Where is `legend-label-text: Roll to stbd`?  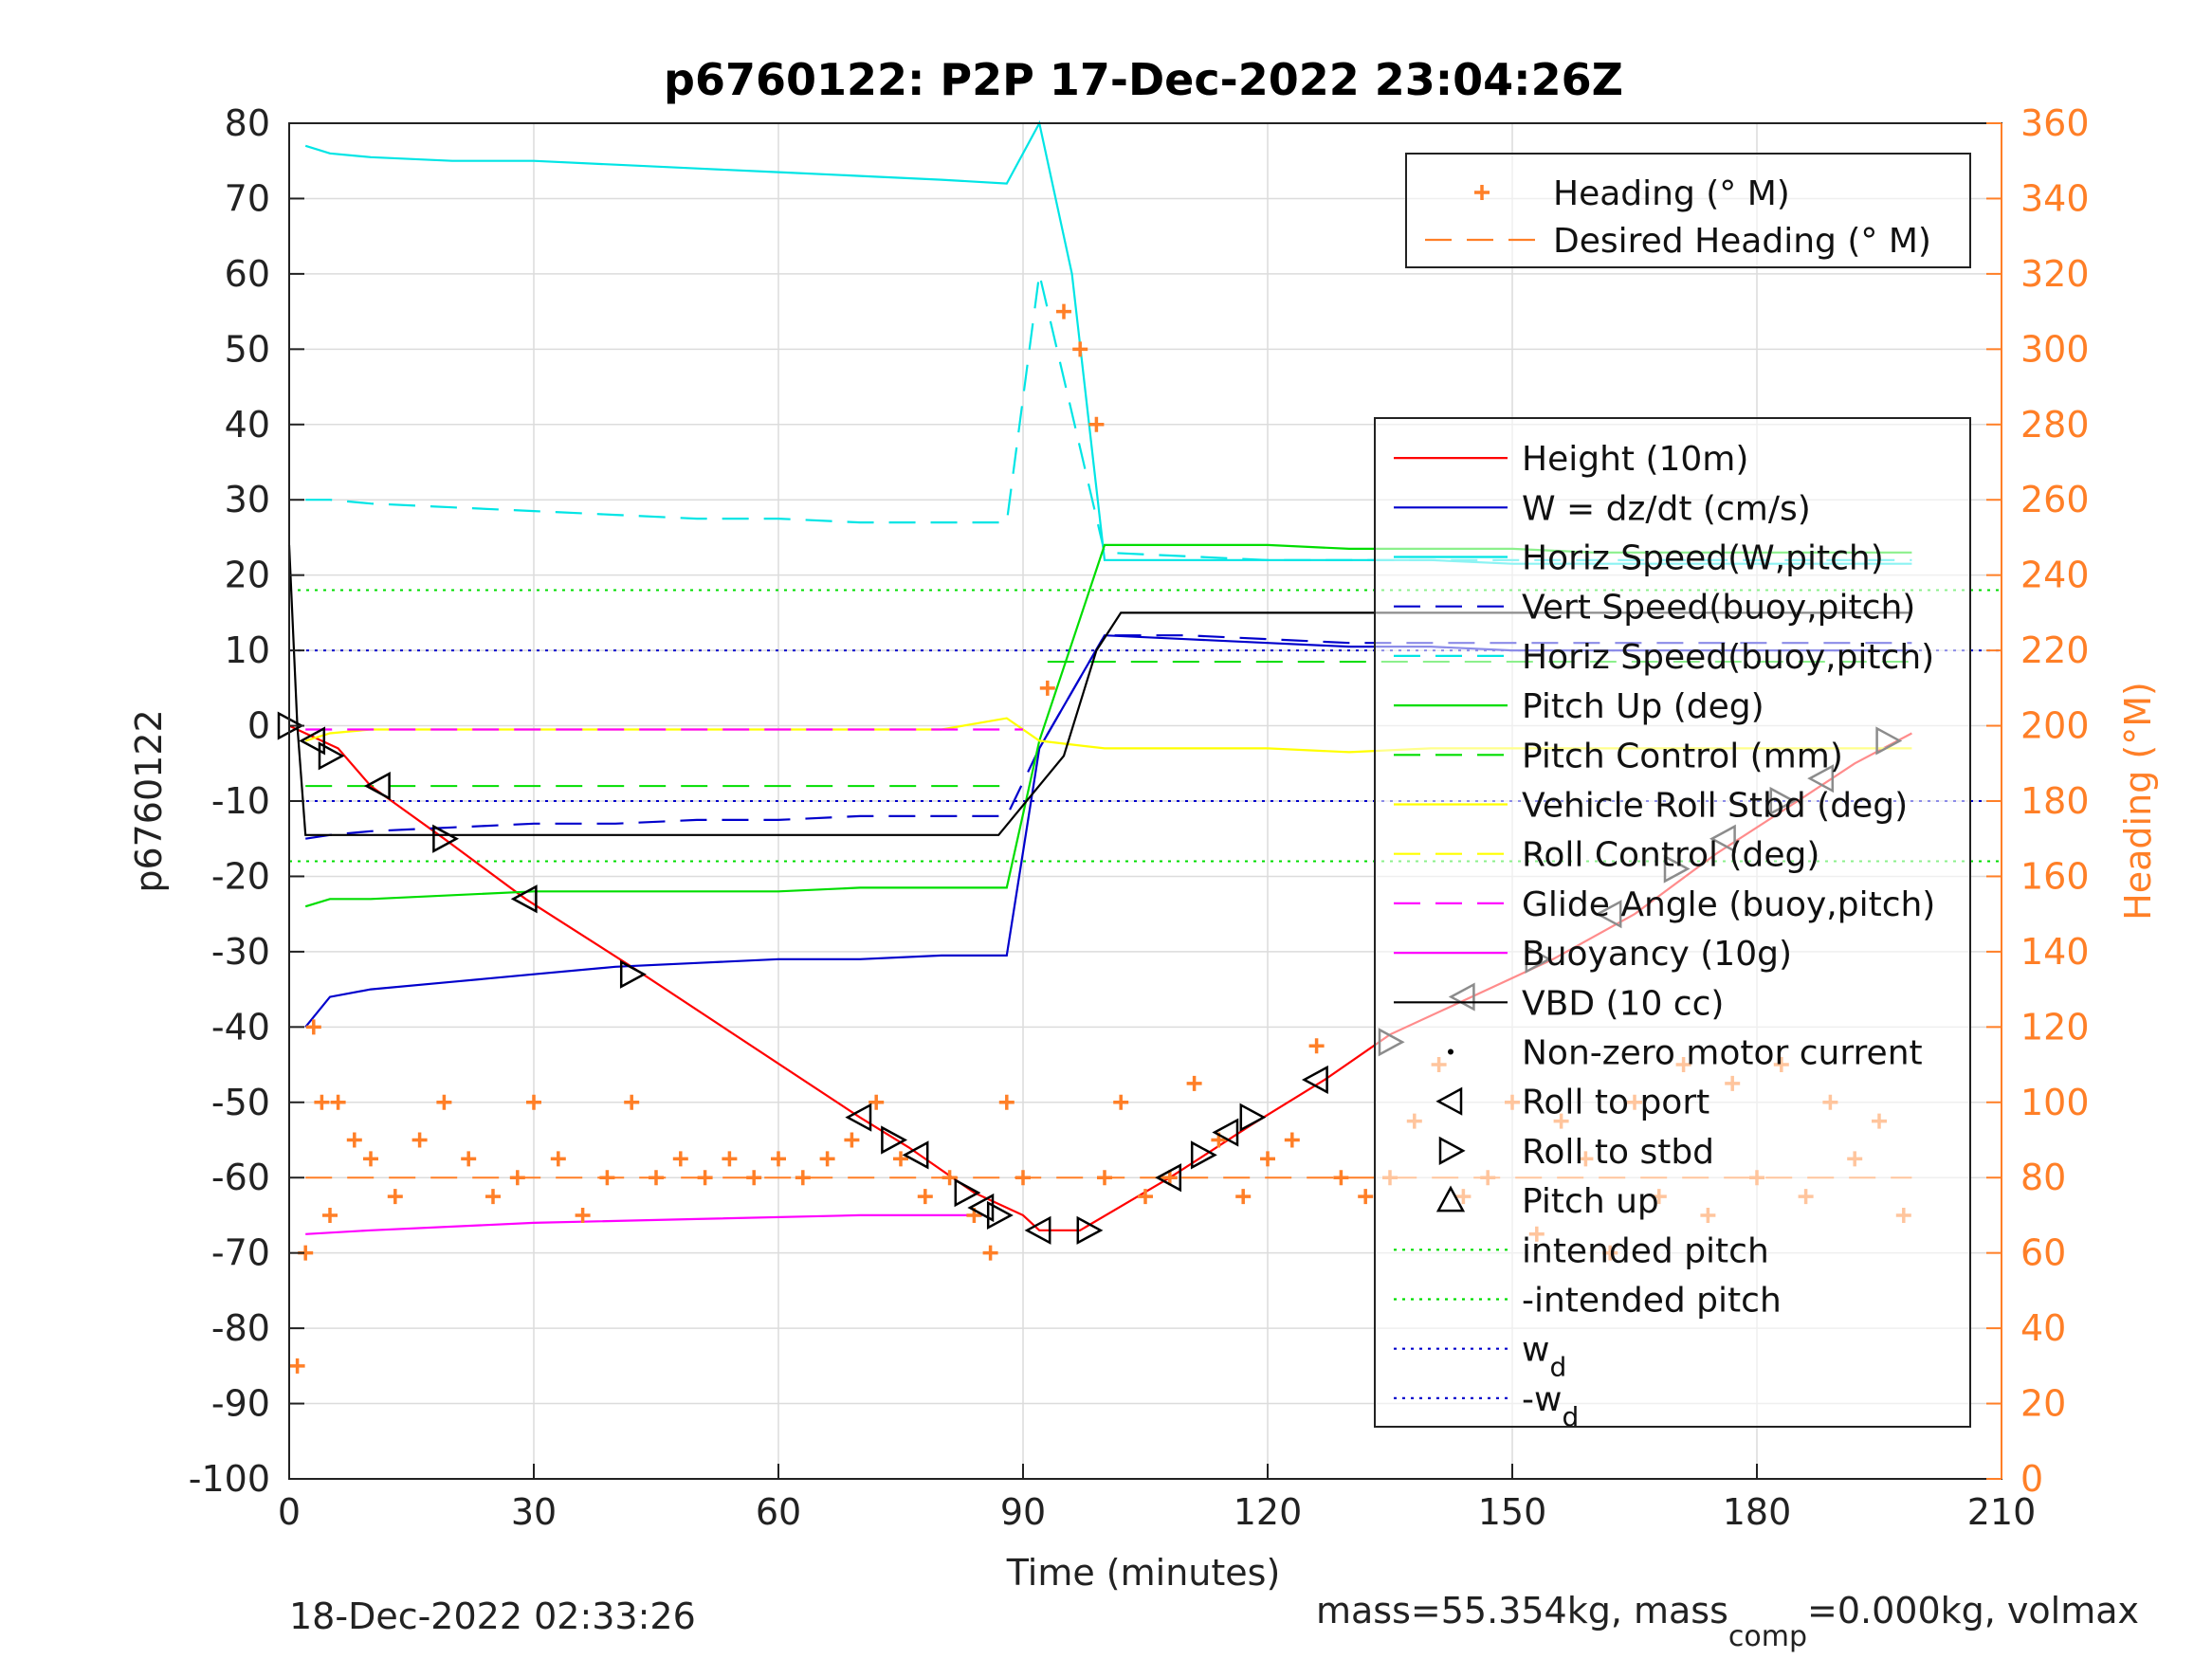
legend-label-text: Roll to stbd is located at coordinates (1618, 1152).